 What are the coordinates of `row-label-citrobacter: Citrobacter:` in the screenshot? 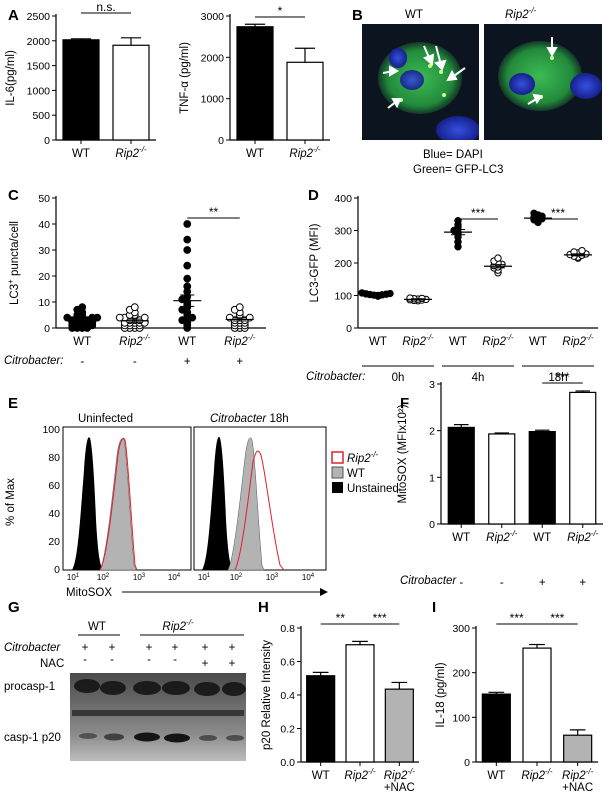 It's located at (335, 377).